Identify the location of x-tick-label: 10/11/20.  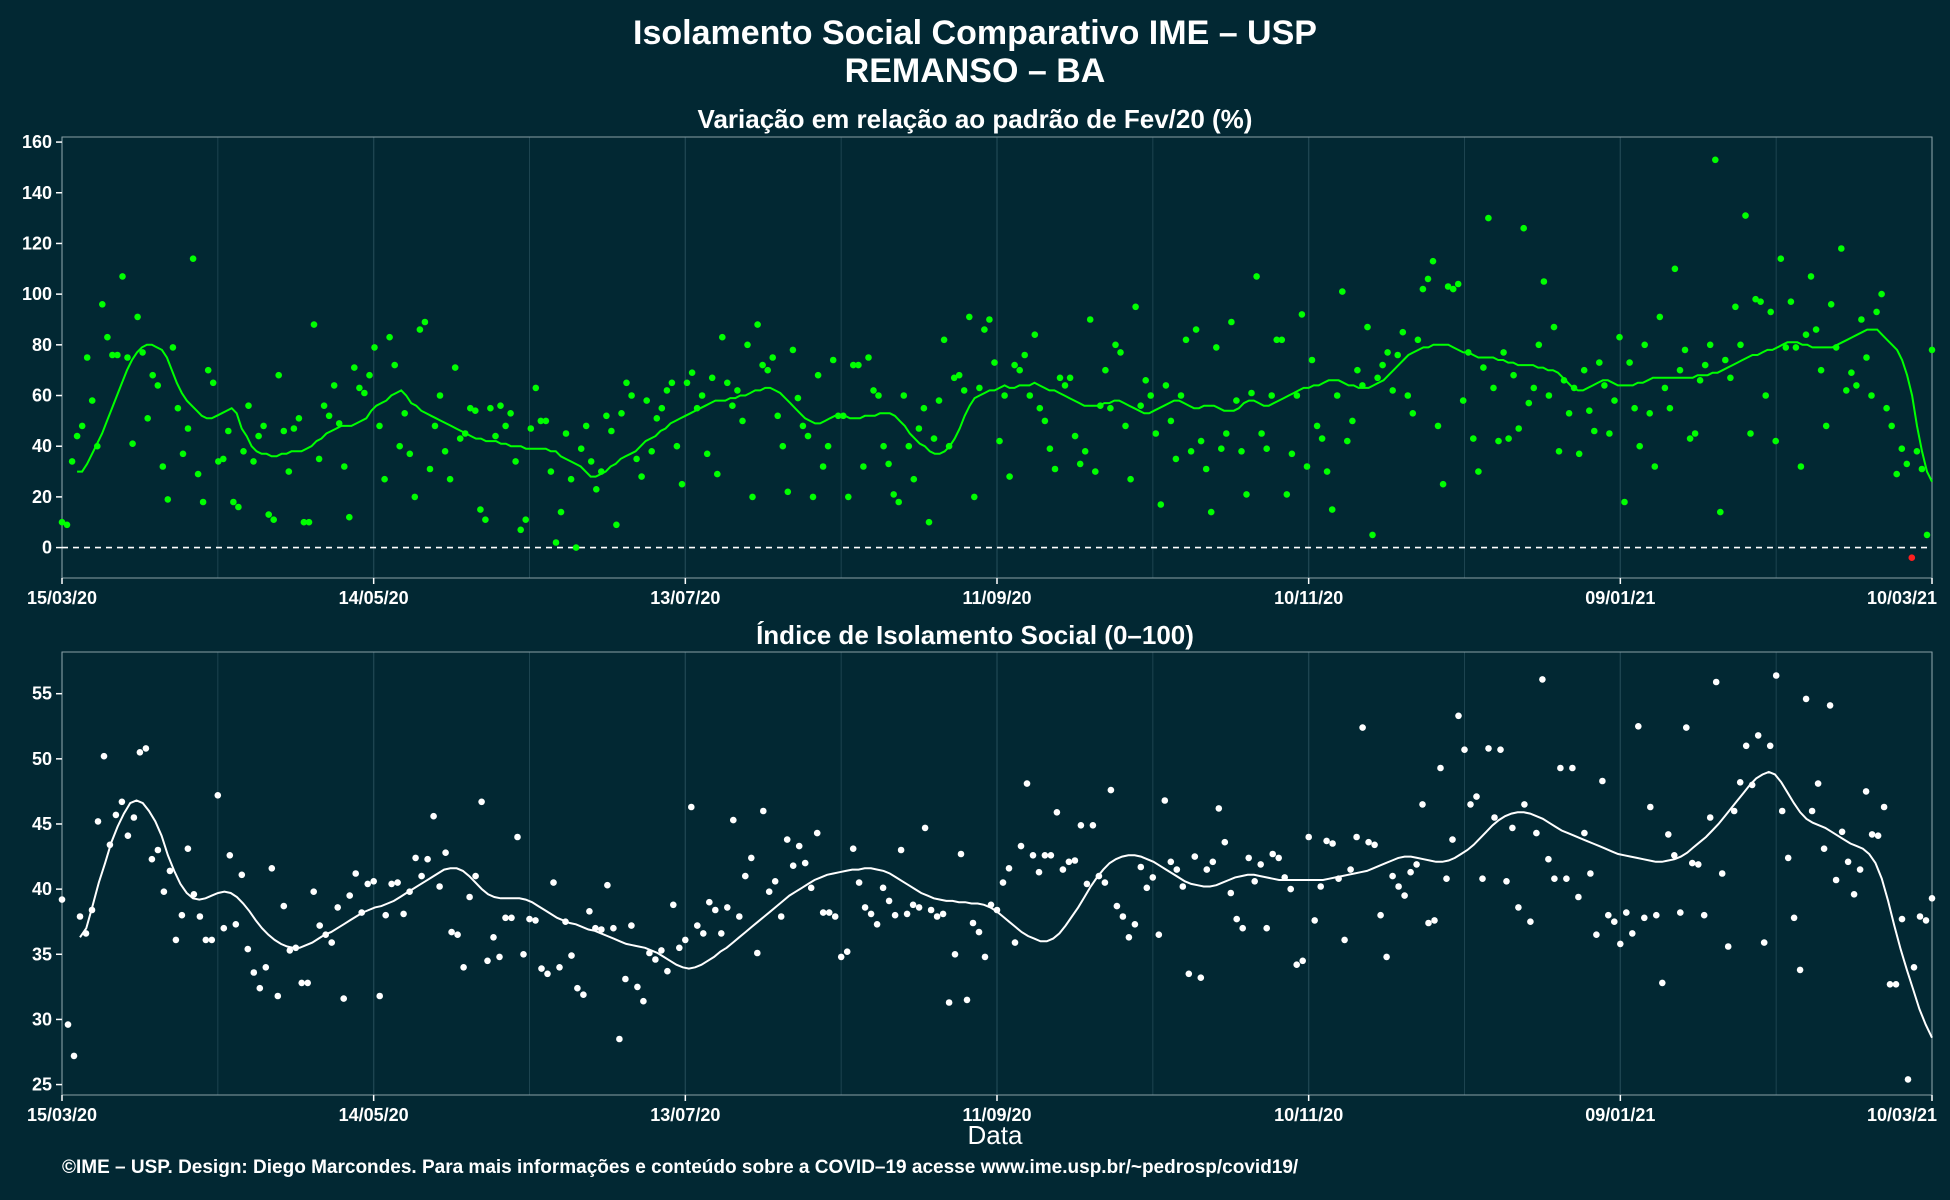
(1308, 598).